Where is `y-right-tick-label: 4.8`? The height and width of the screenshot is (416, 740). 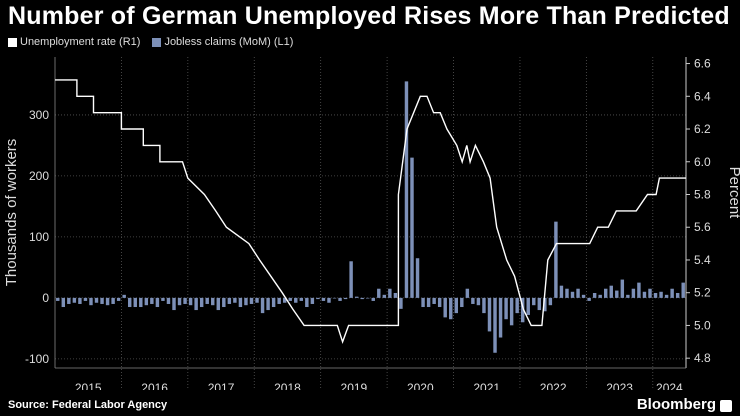 y-right-tick-label: 4.8 is located at coordinates (702, 358).